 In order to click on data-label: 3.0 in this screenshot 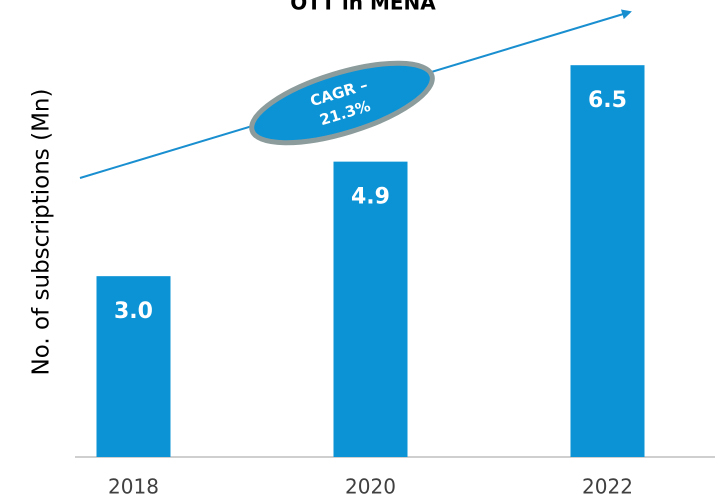, I will do `click(133, 311)`.